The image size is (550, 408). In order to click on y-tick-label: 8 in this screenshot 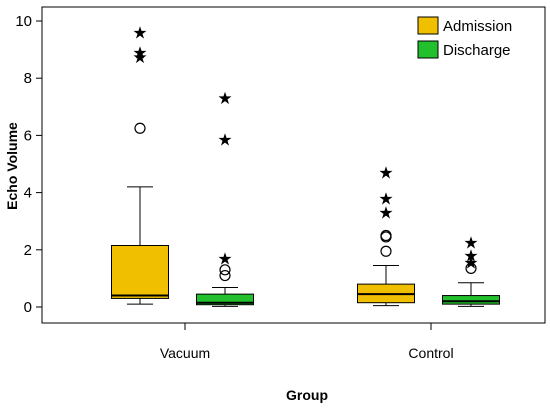, I will do `click(28, 78)`.